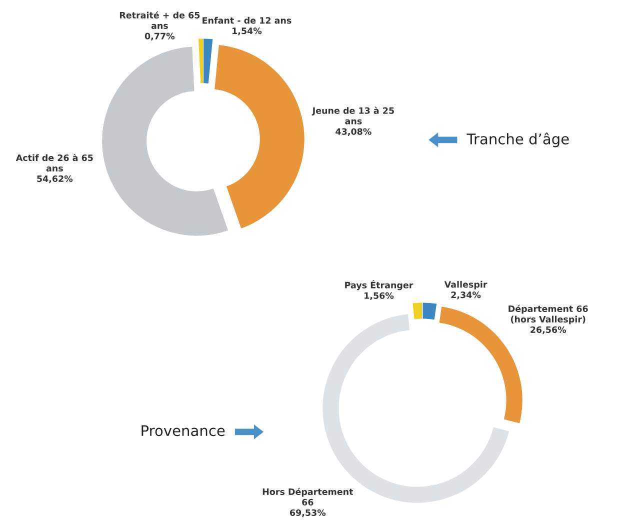 Image resolution: width=635 pixels, height=528 pixels. I want to click on slice-label: Retraité + de 65 ans, so click(160, 20).